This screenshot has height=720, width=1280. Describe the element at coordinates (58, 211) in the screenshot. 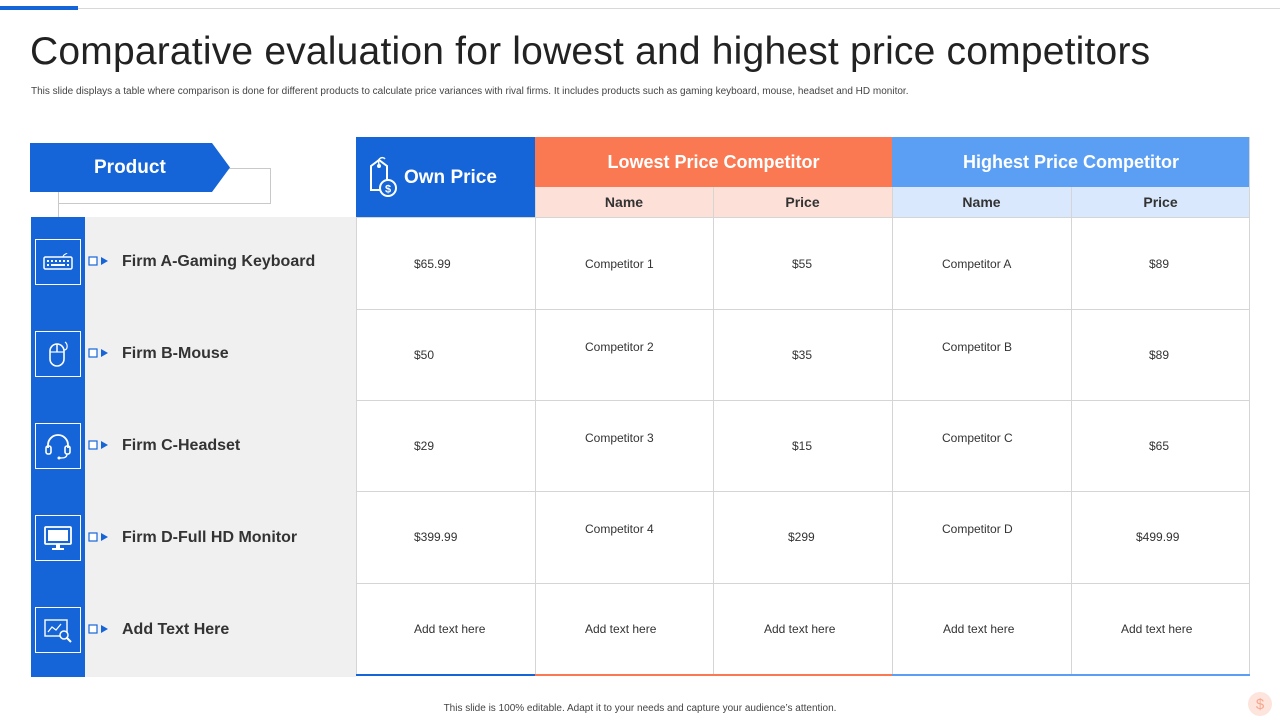

I see `product-header-connector` at that location.